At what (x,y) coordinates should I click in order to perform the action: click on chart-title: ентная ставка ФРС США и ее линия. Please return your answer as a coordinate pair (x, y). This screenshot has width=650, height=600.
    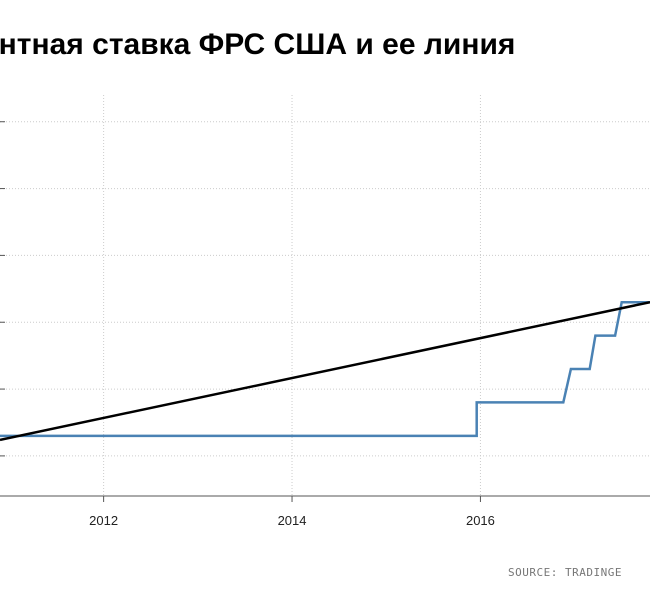
    Looking at the image, I should click on (258, 44).